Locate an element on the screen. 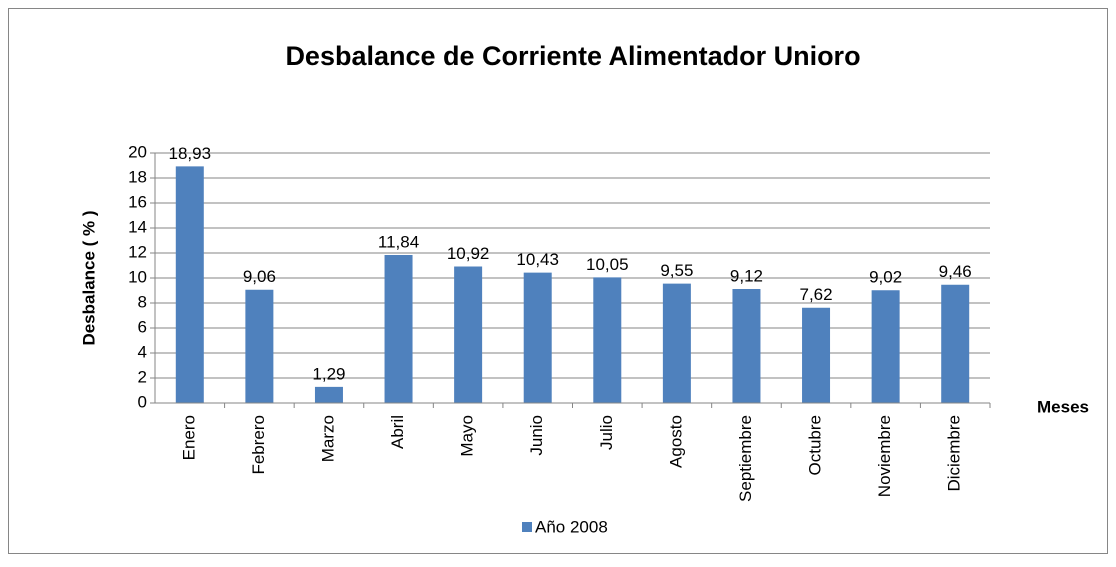  x-tick-label: Febrero is located at coordinates (258, 445).